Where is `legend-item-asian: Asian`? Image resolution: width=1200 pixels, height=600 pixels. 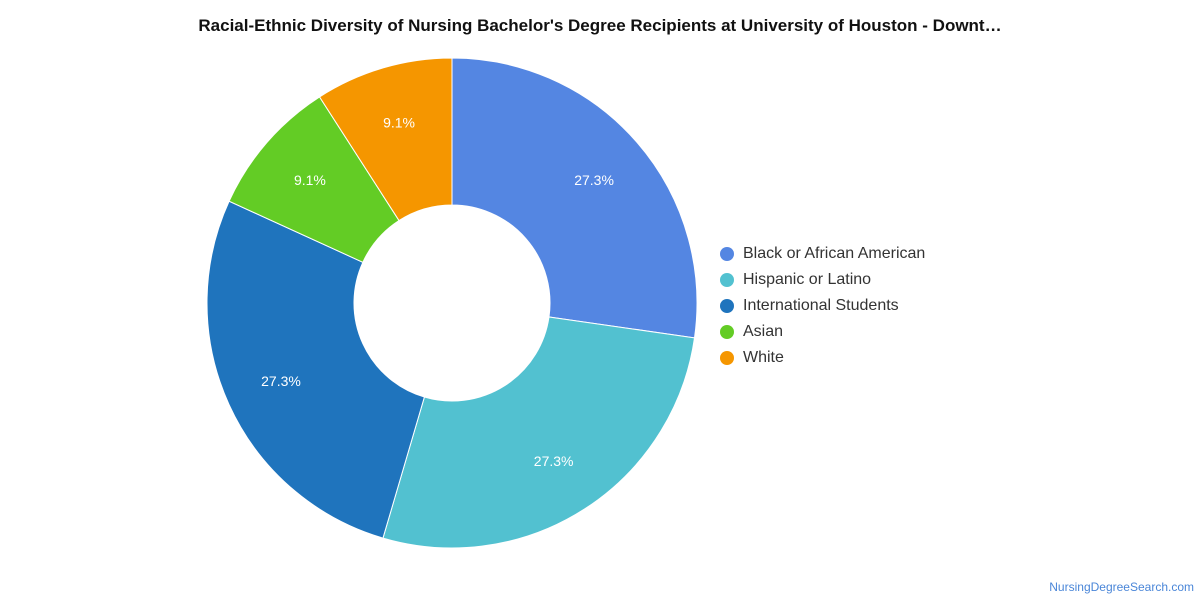 legend-item-asian: Asian is located at coordinates (822, 332).